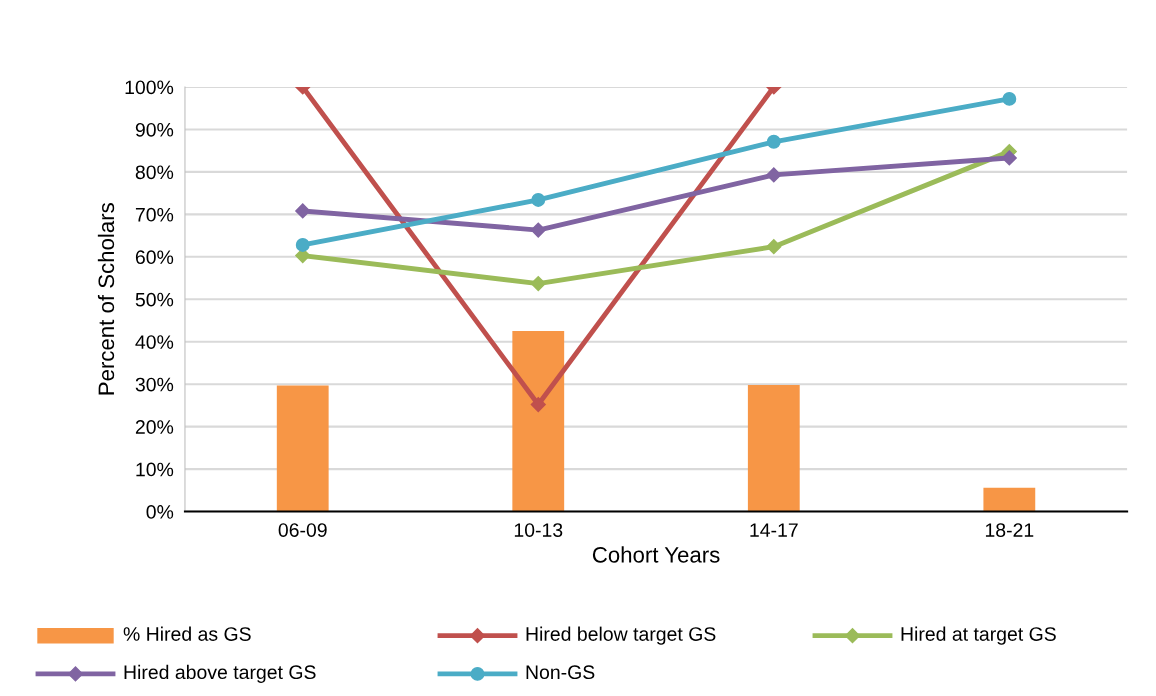 This screenshot has height=696, width=1156. Describe the element at coordinates (160, 512) in the screenshot. I see `y-tick-label: 0%` at that location.